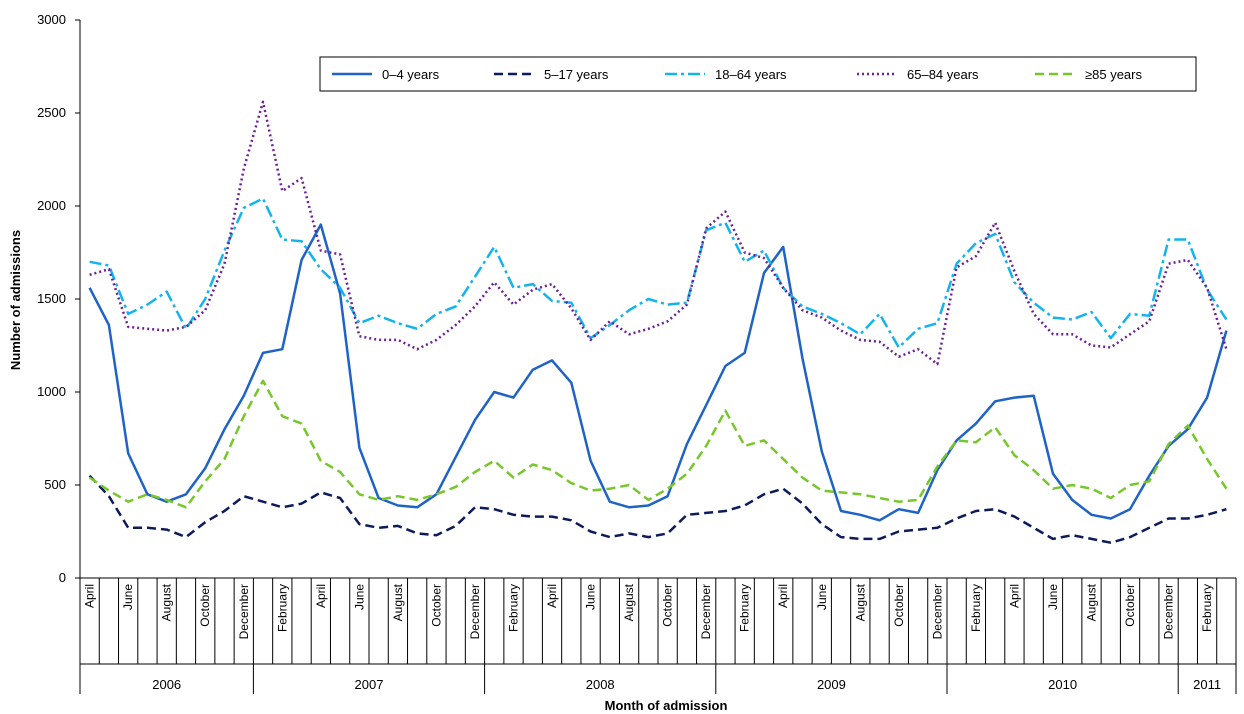 This screenshot has width=1244, height=714. What do you see at coordinates (369, 684) in the screenshot?
I see `year-label: 2007` at bounding box center [369, 684].